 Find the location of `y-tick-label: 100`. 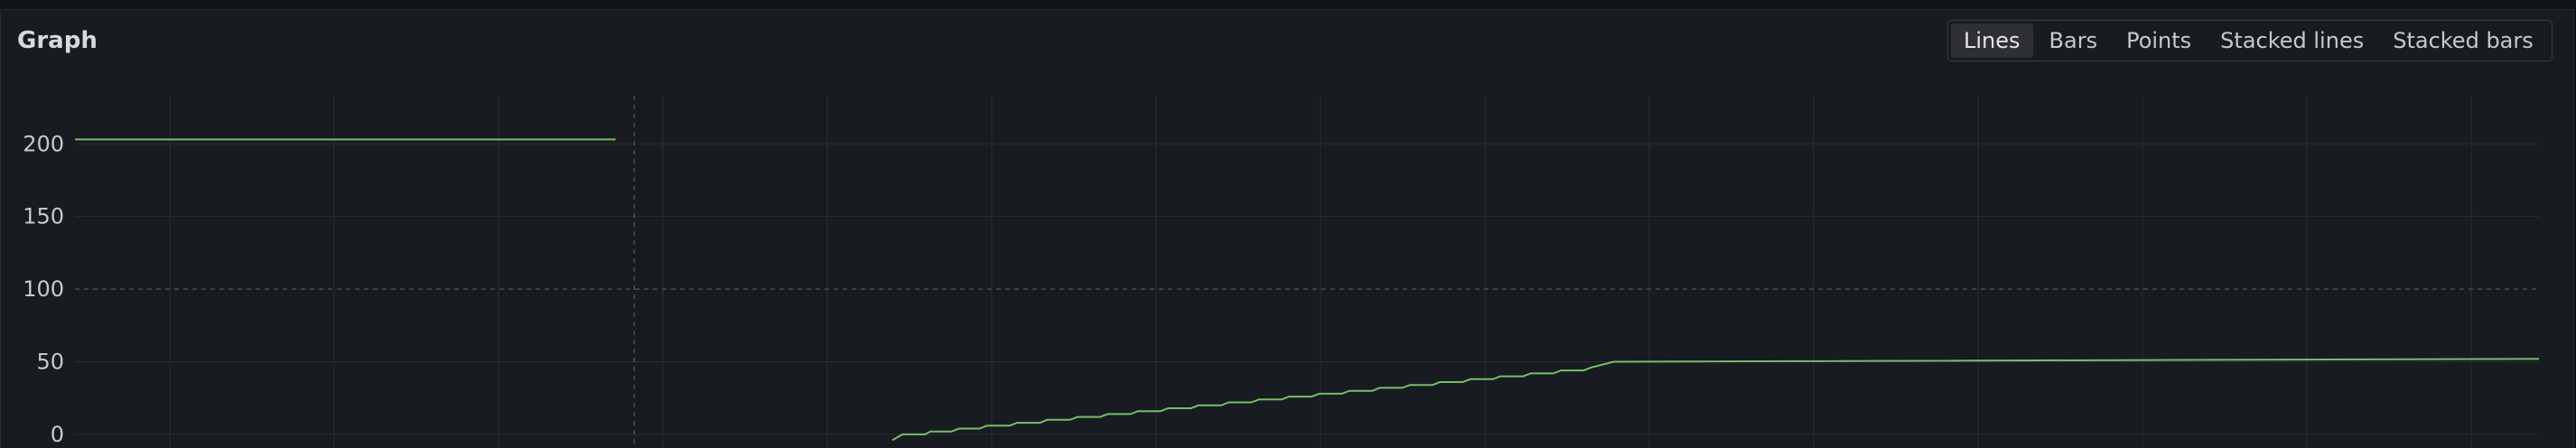

y-tick-label: 100 is located at coordinates (44, 289).